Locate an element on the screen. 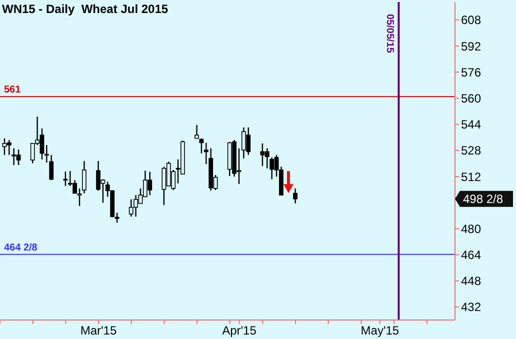 This screenshot has width=516, height=339. y-tick-label: 432 is located at coordinates (471, 307).